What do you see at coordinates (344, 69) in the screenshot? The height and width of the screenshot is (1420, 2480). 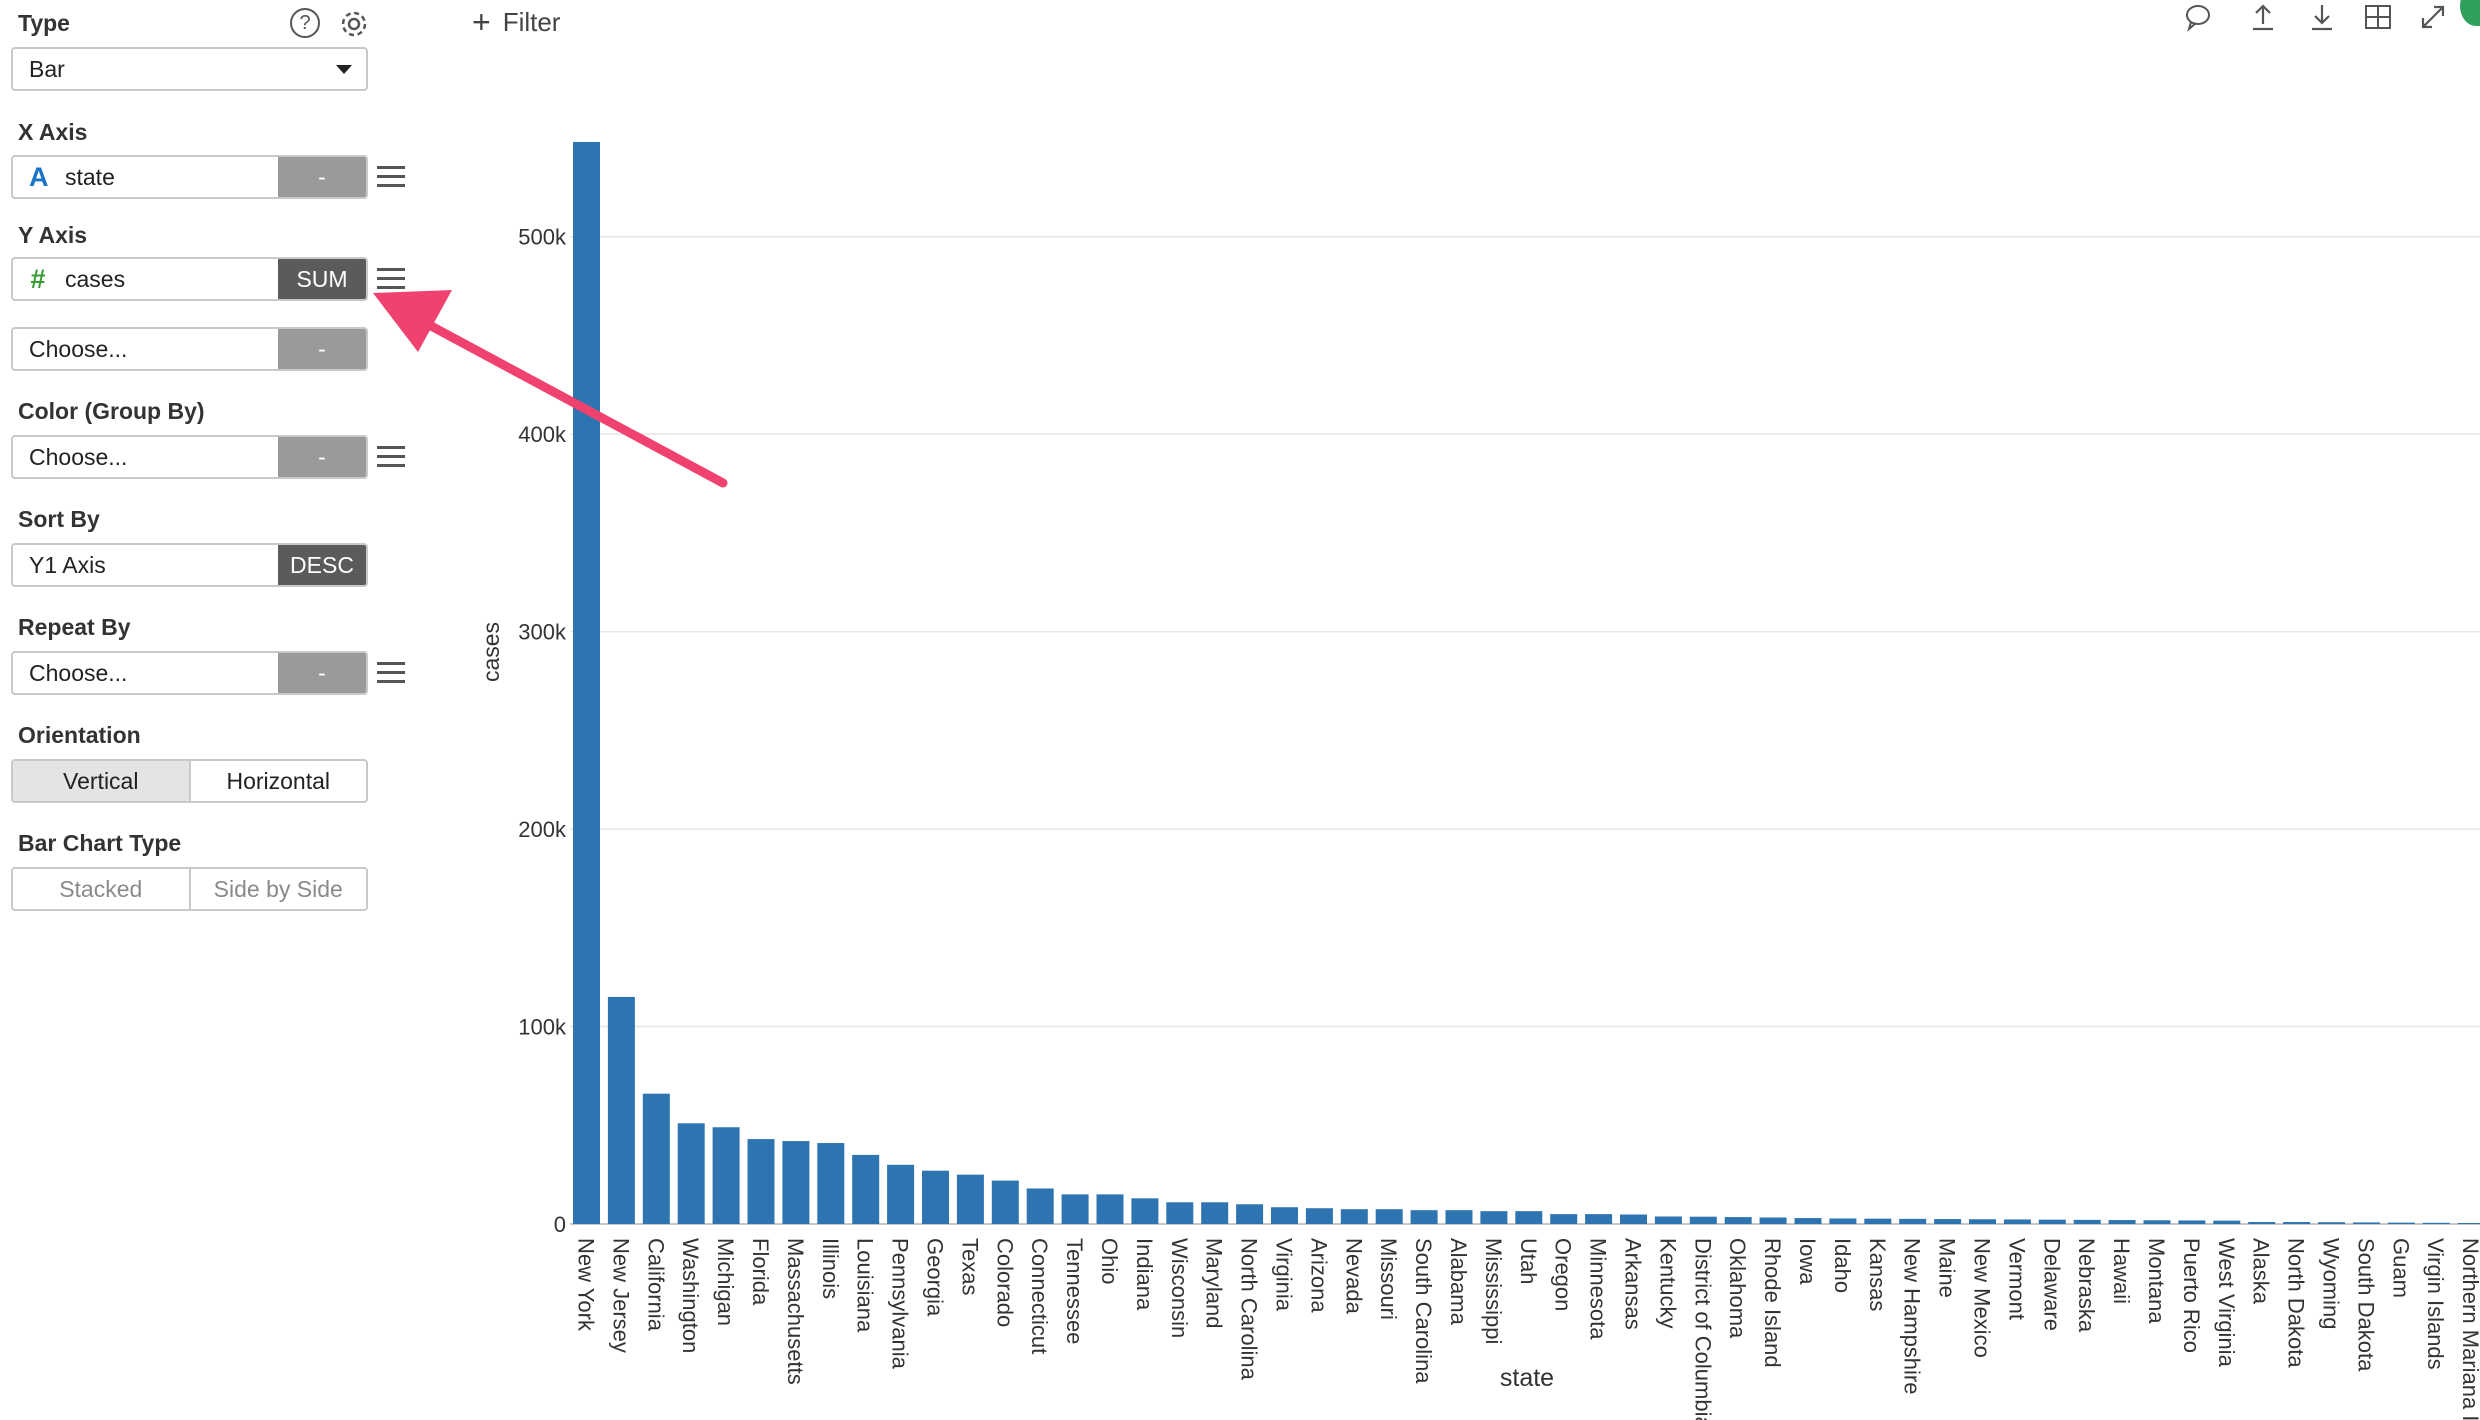 I see `chevron-down-icon` at bounding box center [344, 69].